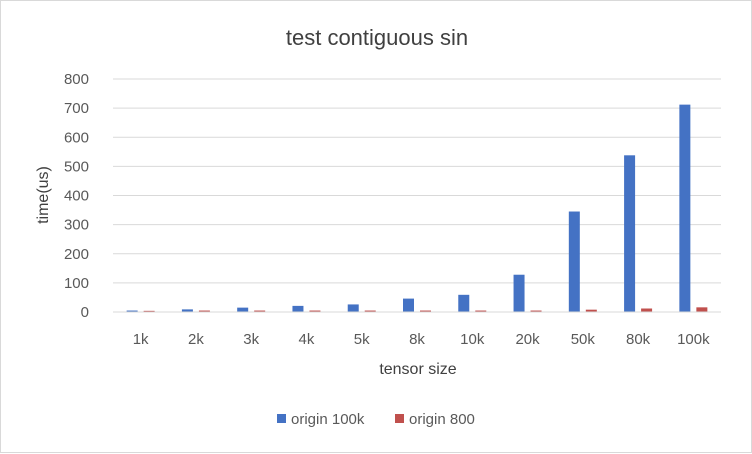  Describe the element at coordinates (85, 312) in the screenshot. I see `y-tick-label: 0` at that location.